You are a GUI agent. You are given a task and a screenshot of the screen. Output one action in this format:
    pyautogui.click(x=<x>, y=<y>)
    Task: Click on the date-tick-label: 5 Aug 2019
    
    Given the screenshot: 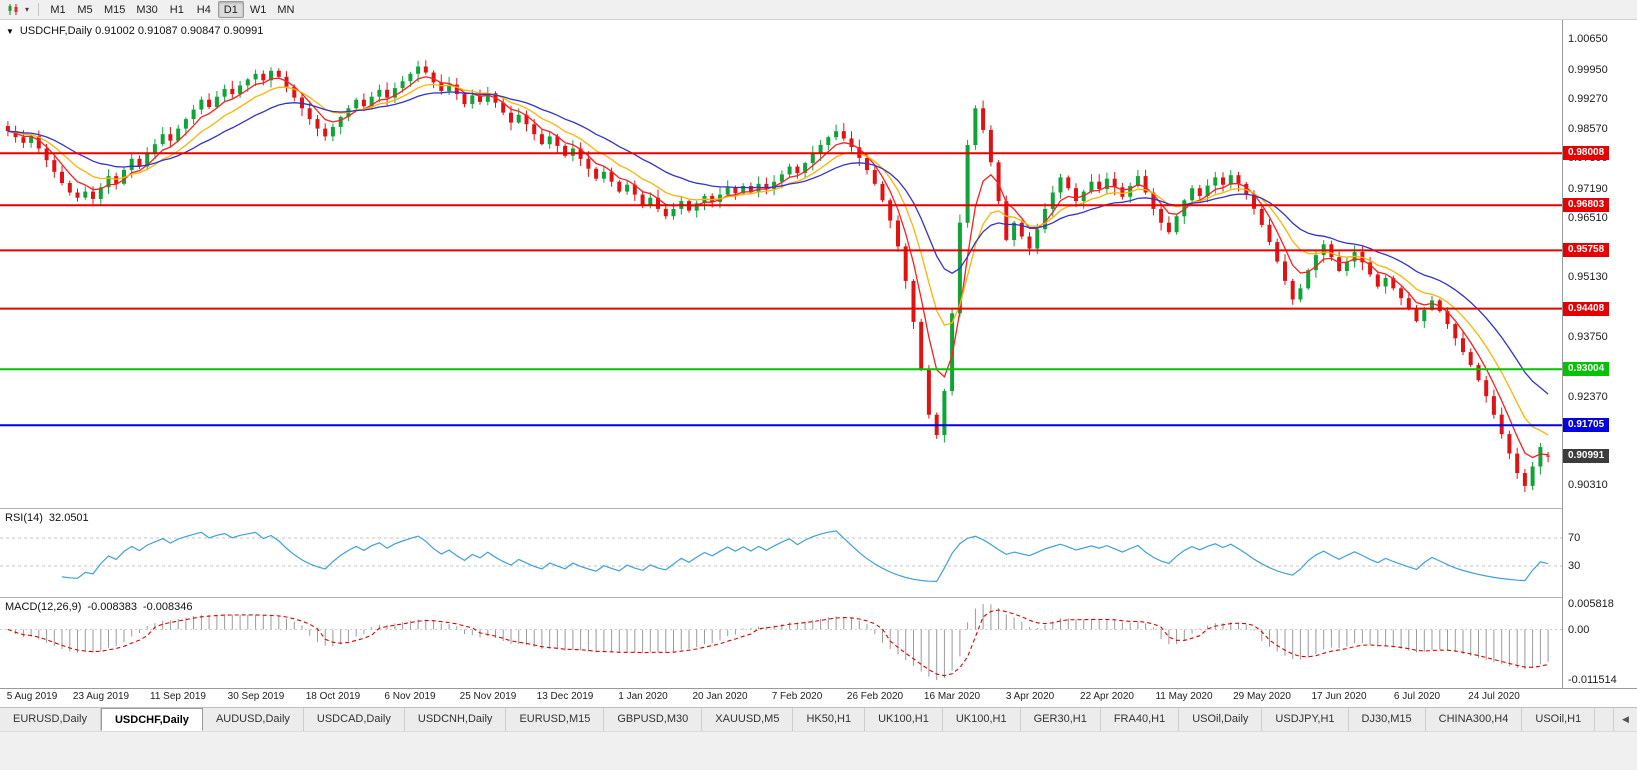 What is the action you would take?
    pyautogui.click(x=32, y=696)
    